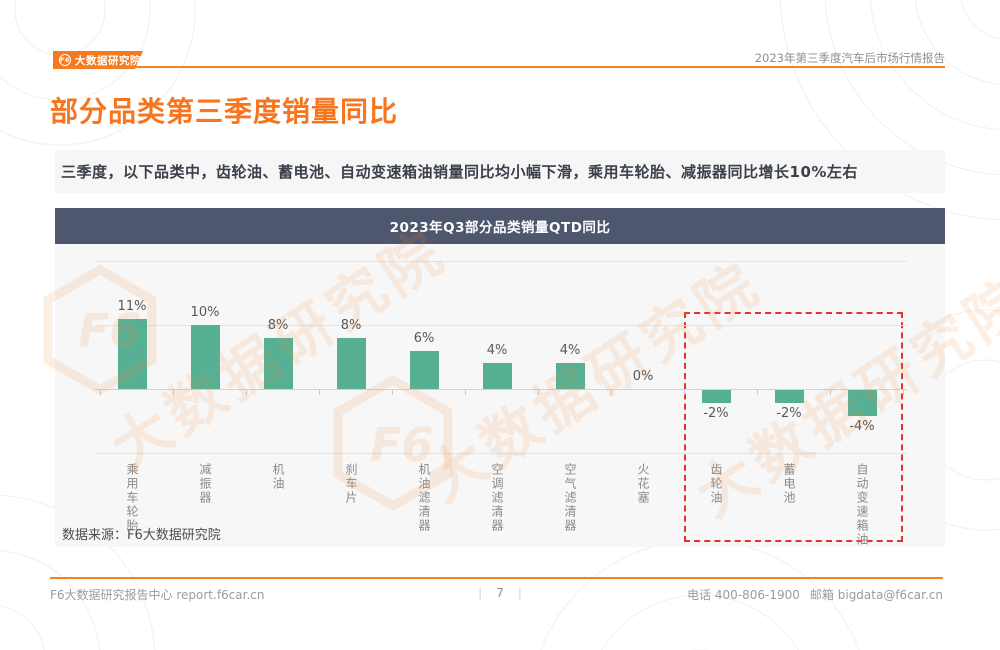  What do you see at coordinates (351, 484) in the screenshot?
I see `category-label: 刹车片` at bounding box center [351, 484].